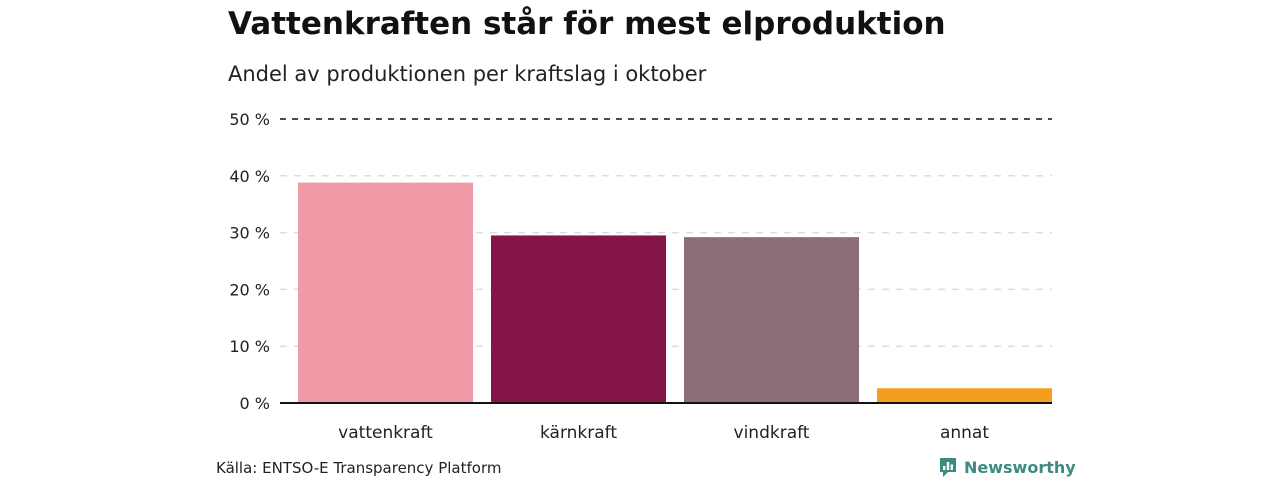 This screenshot has height=480, width=1280. What do you see at coordinates (249, 289) in the screenshot?
I see `y-tick-label: 20 %` at bounding box center [249, 289].